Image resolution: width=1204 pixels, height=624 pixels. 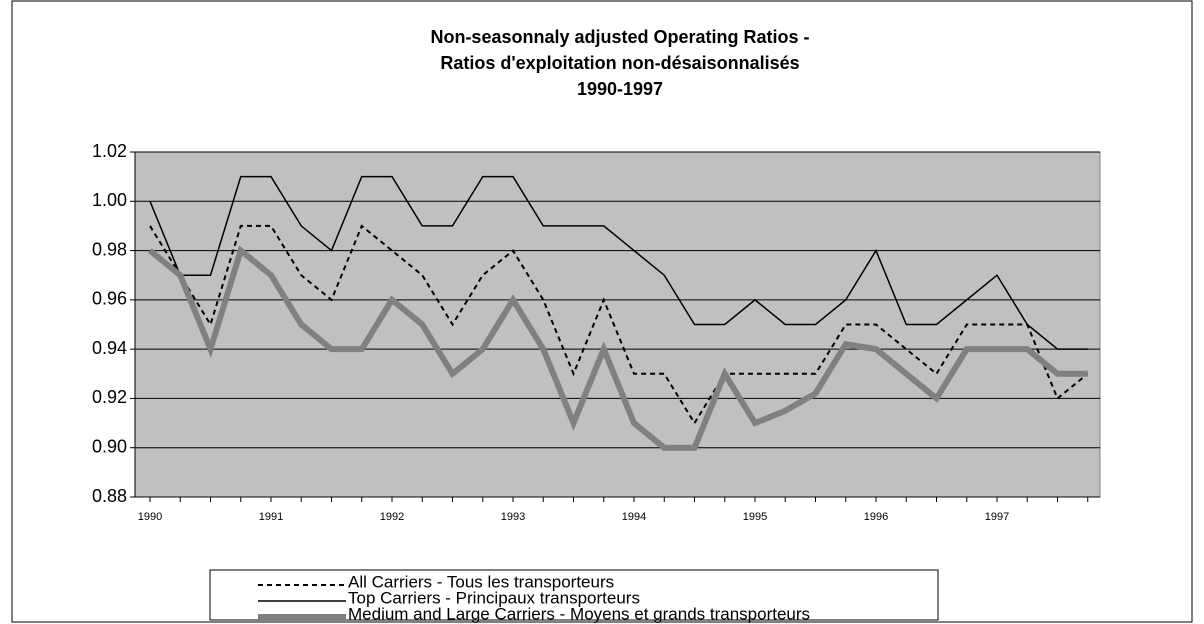 What do you see at coordinates (109, 446) in the screenshot?
I see `y-tick-label: 0.90` at bounding box center [109, 446].